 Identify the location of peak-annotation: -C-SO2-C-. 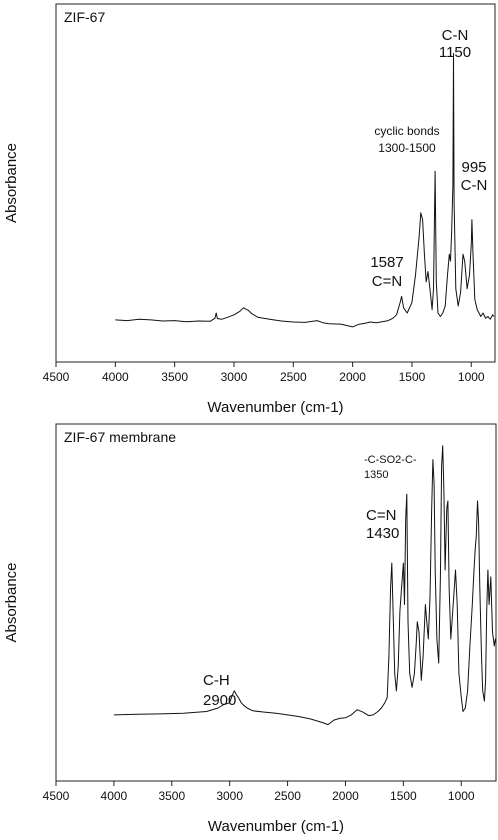
(390, 460).